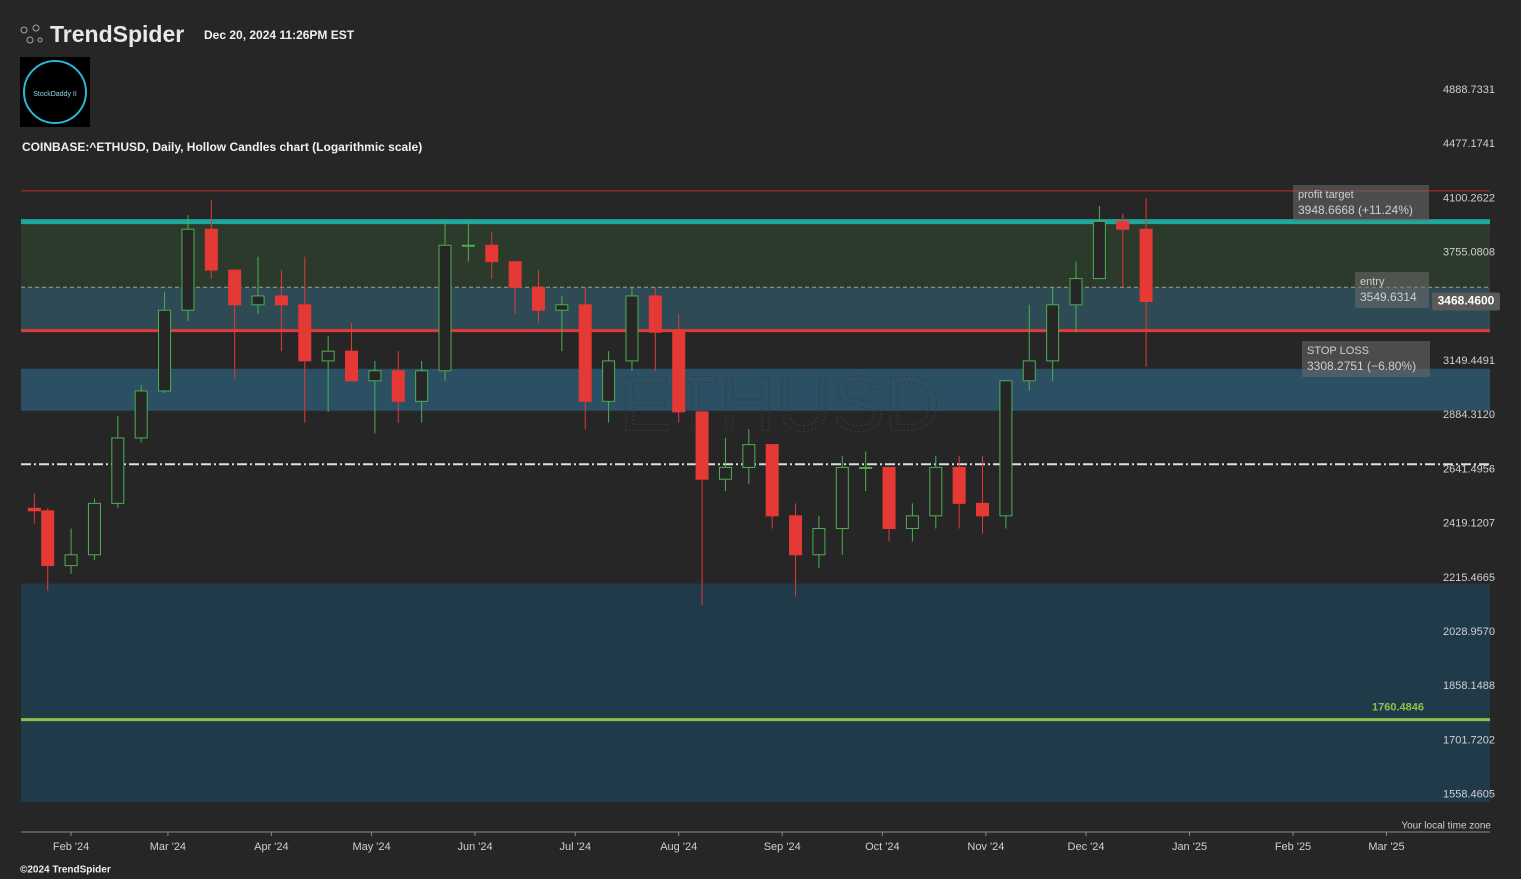 The width and height of the screenshot is (1521, 879). What do you see at coordinates (782, 847) in the screenshot?
I see `x-tick-label: Sep '24` at bounding box center [782, 847].